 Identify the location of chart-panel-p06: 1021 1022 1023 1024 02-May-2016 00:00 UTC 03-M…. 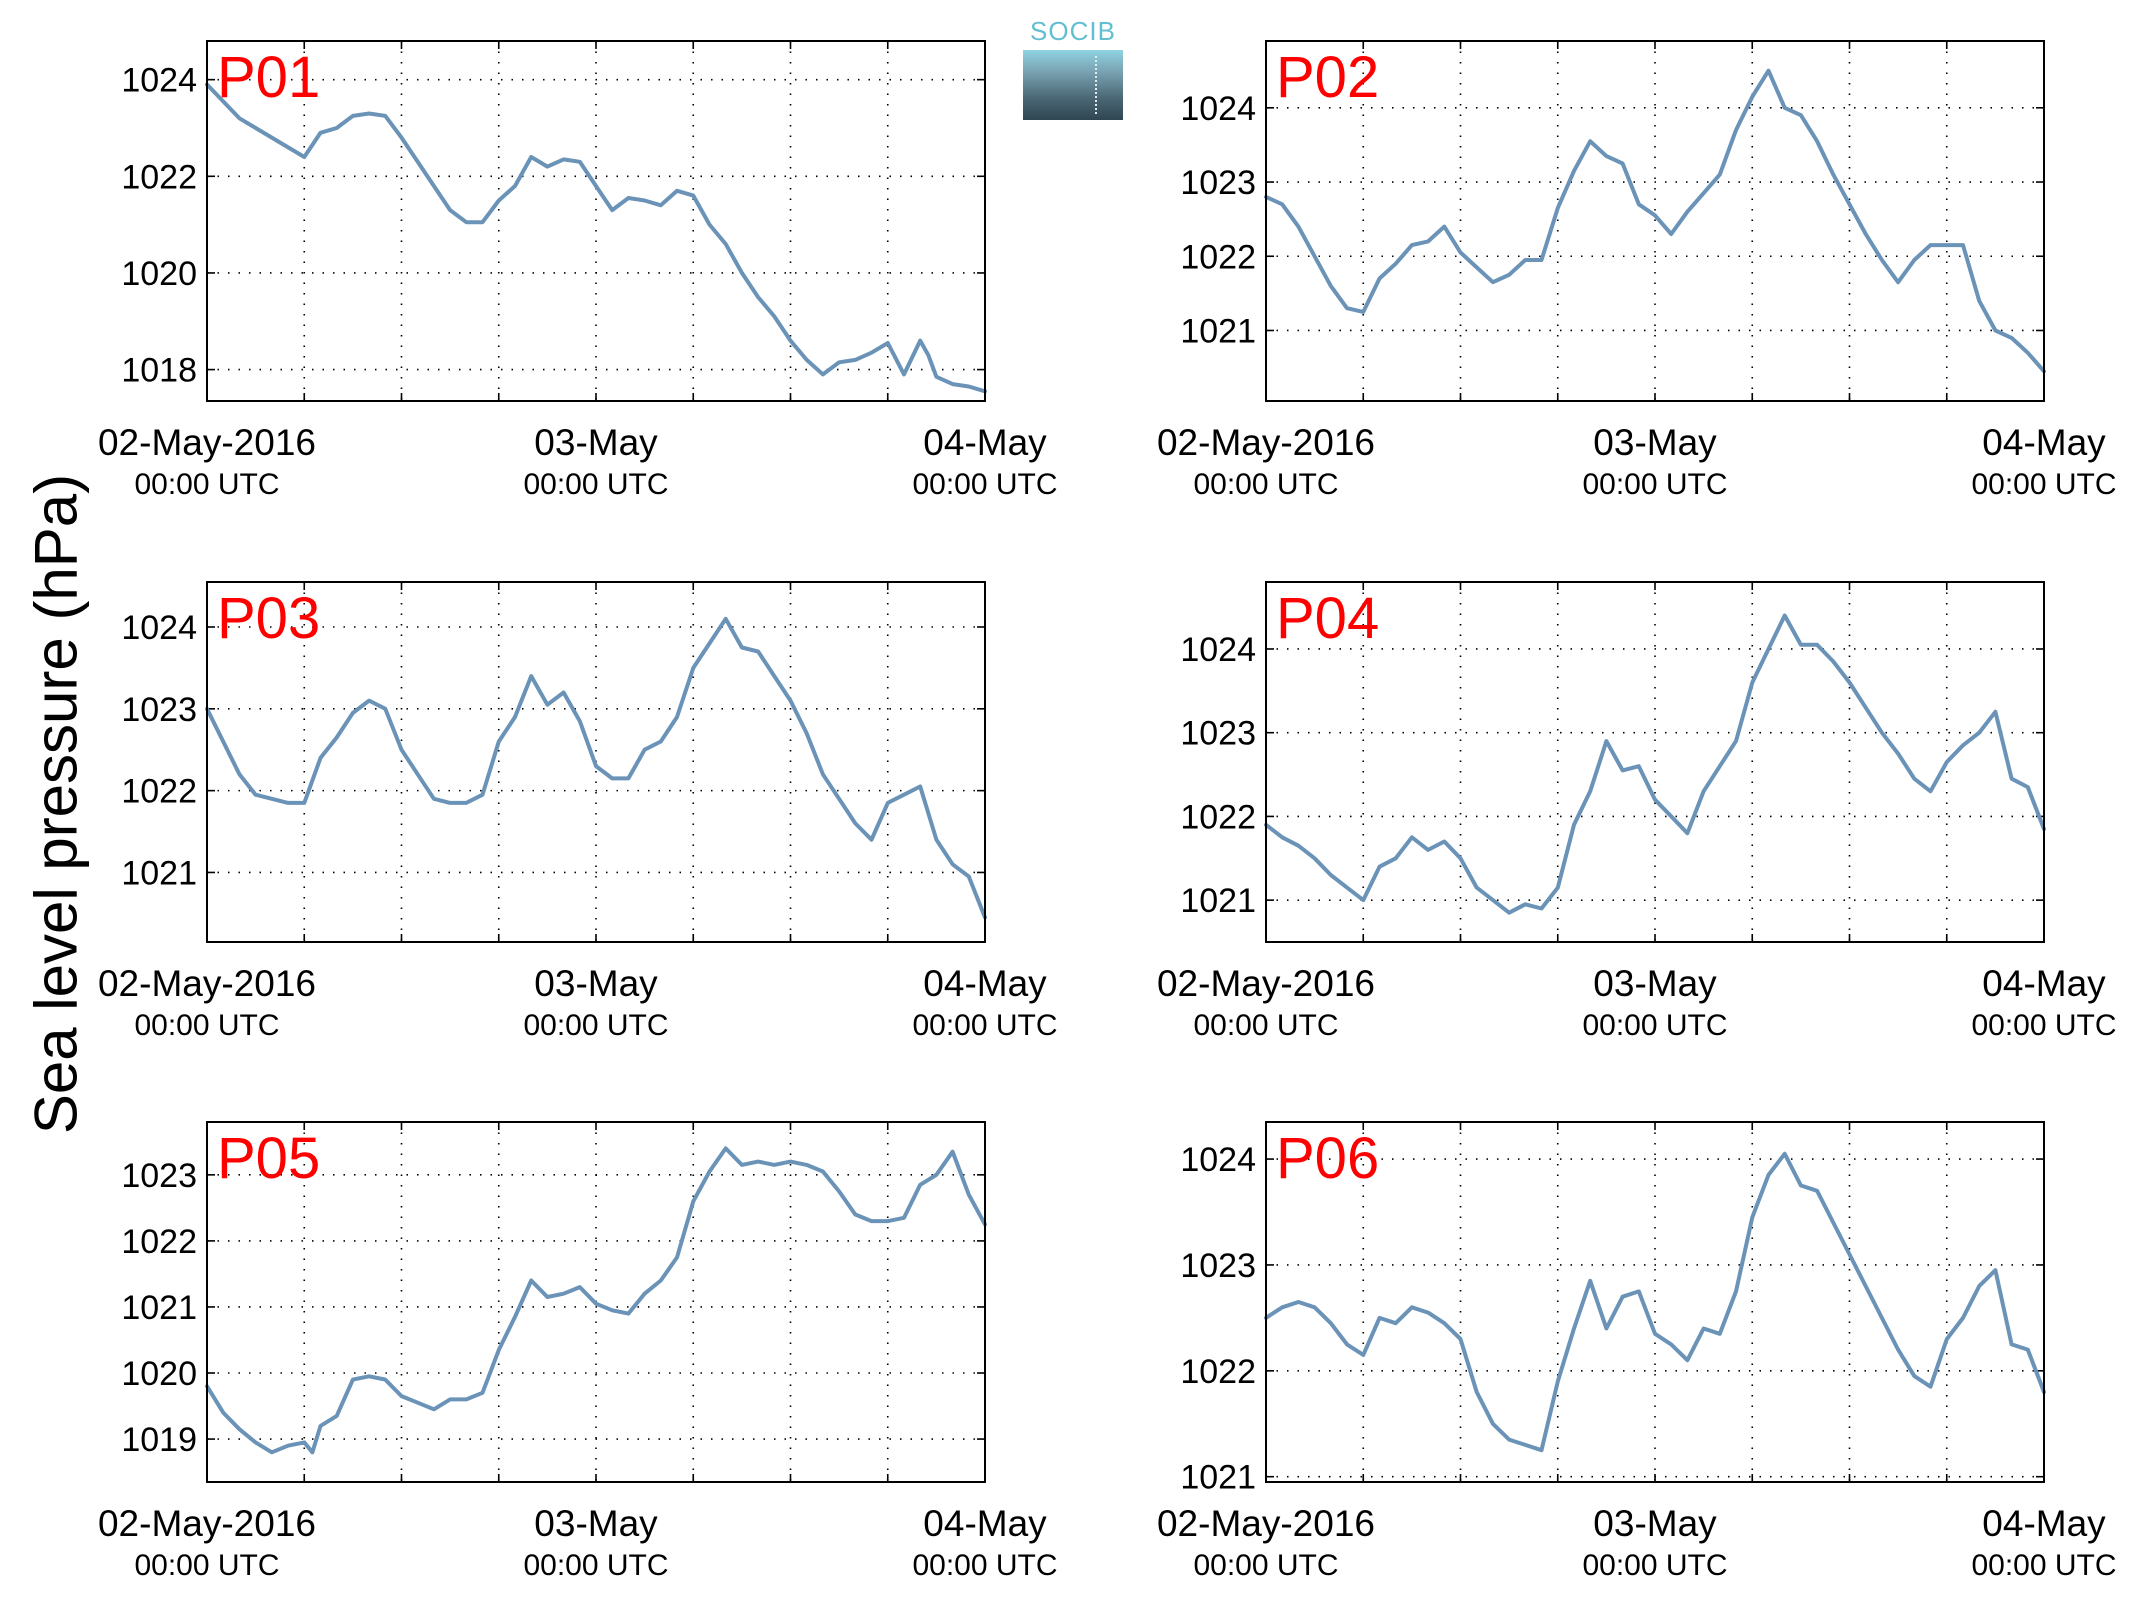
(1637, 1351).